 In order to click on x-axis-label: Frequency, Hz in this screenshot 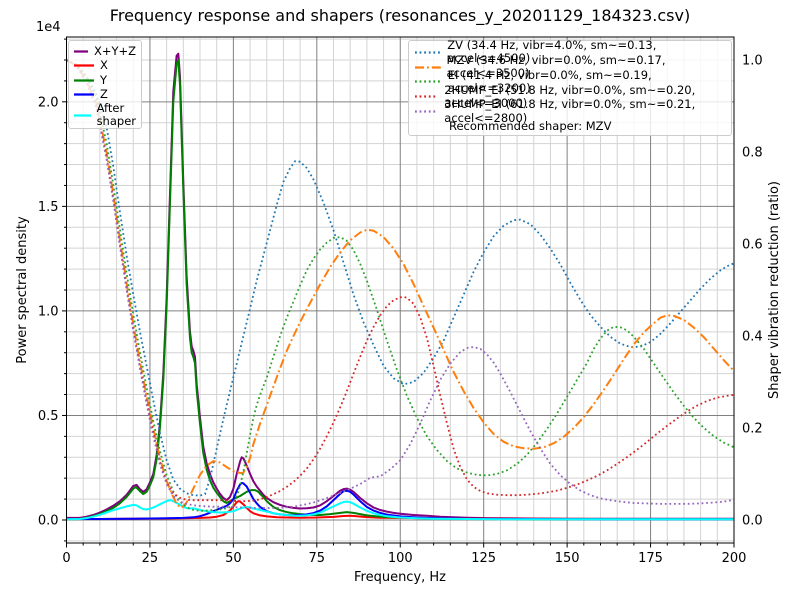, I will do `click(400, 577)`.